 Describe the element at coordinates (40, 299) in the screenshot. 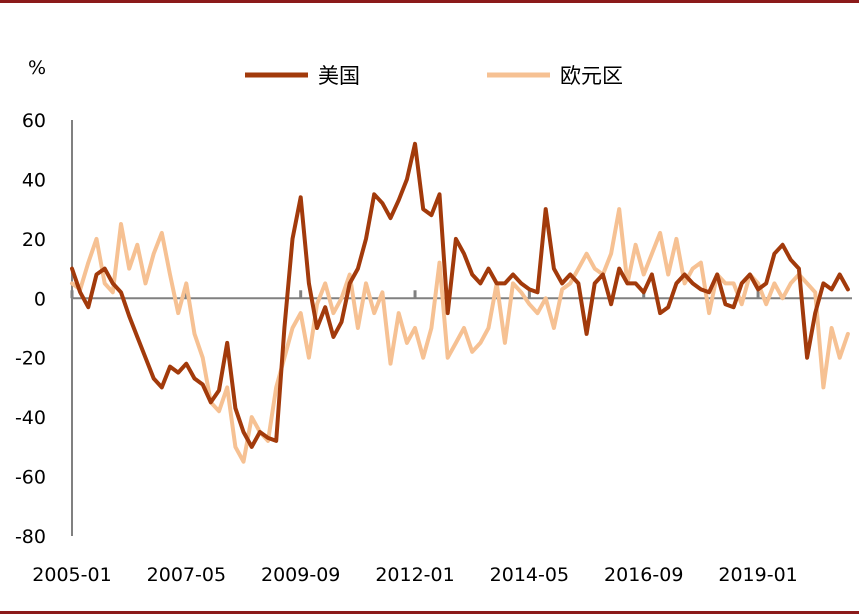

I see `y-tick-label: 0` at that location.